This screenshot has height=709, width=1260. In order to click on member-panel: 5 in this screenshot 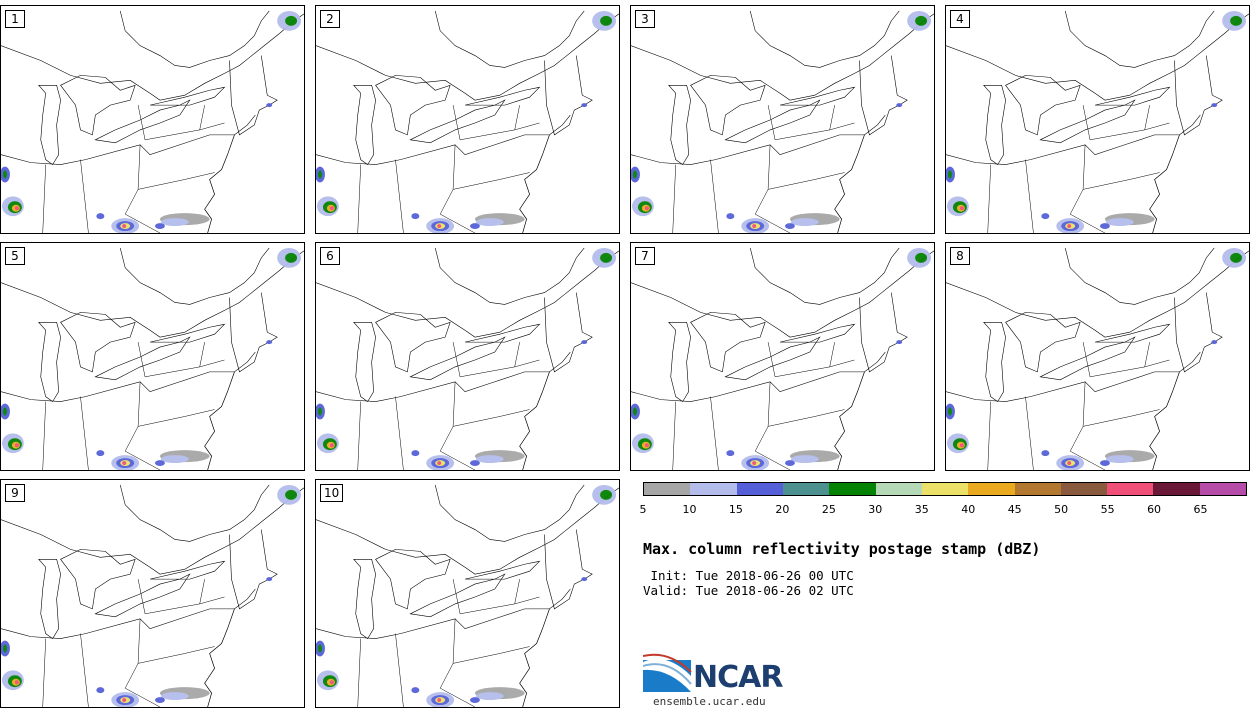, I will do `click(152, 356)`.